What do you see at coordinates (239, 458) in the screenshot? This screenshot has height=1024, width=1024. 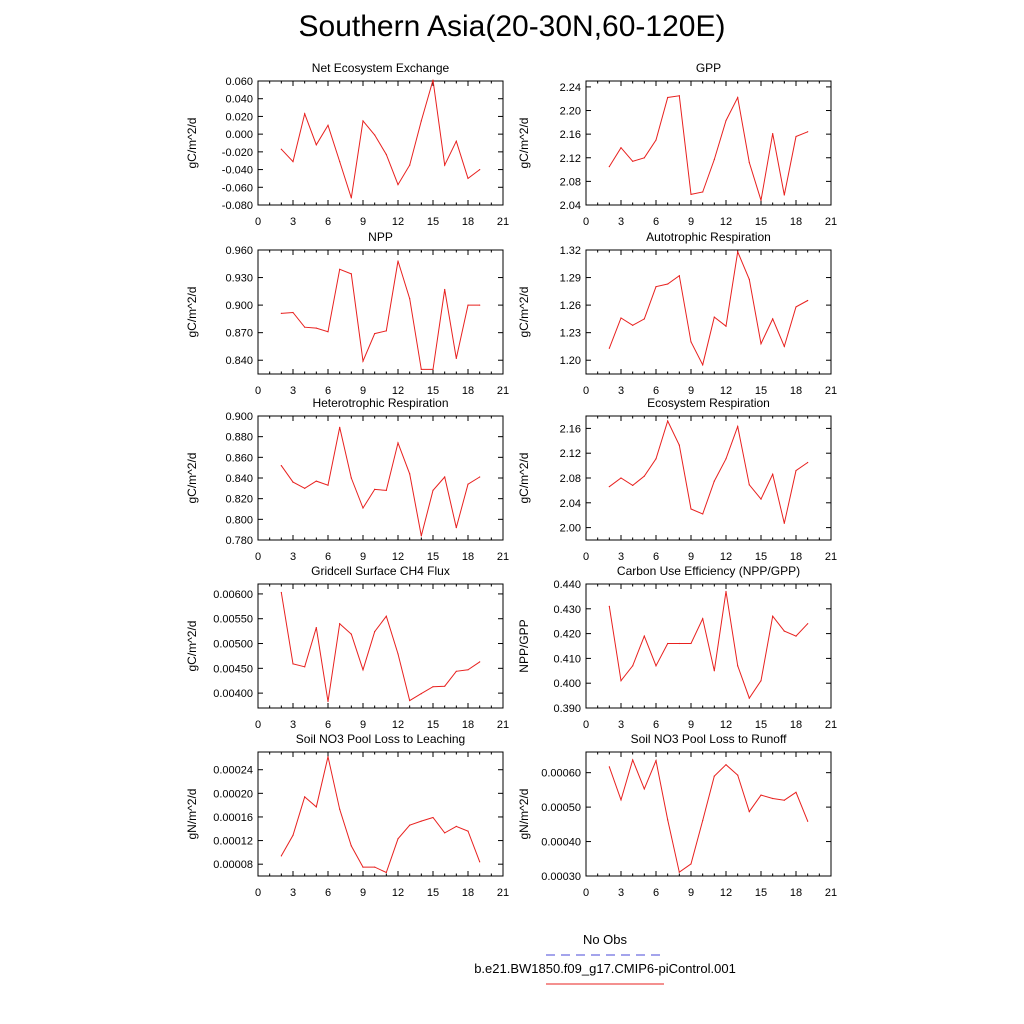 I see `y-tick-label: 0.860` at bounding box center [239, 458].